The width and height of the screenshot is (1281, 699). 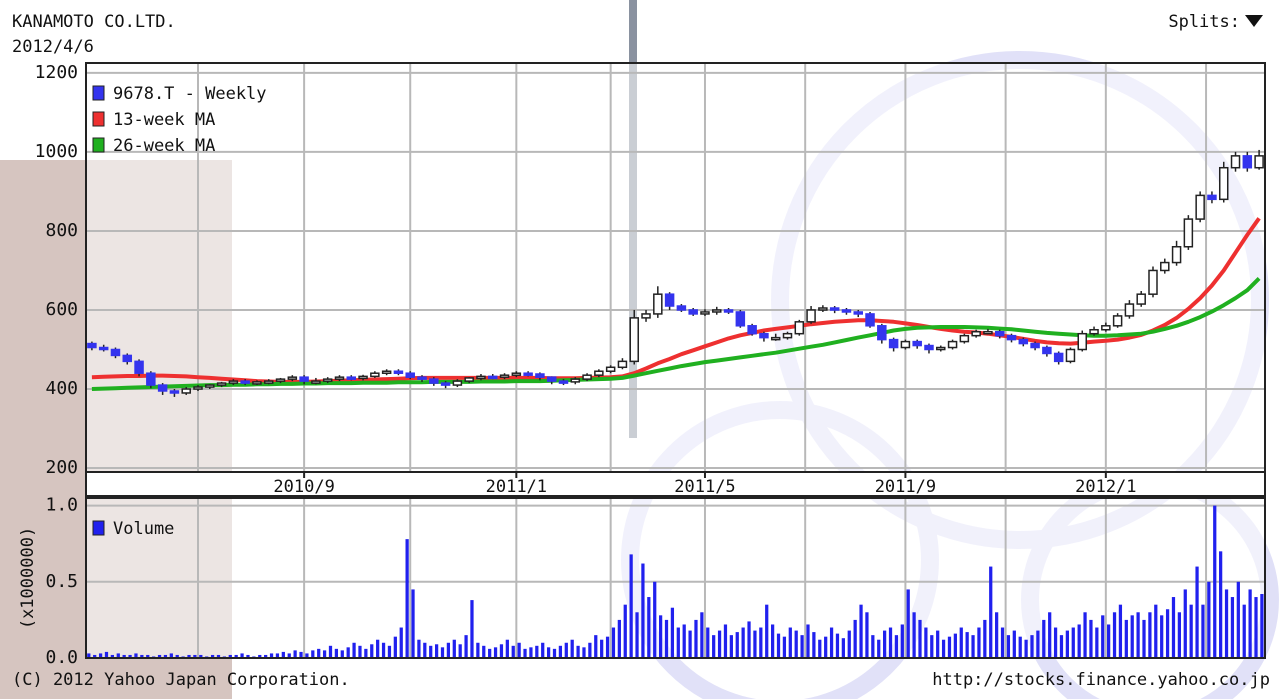 What do you see at coordinates (905, 487) in the screenshot?
I see `x-tick-label: 2011/9` at bounding box center [905, 487].